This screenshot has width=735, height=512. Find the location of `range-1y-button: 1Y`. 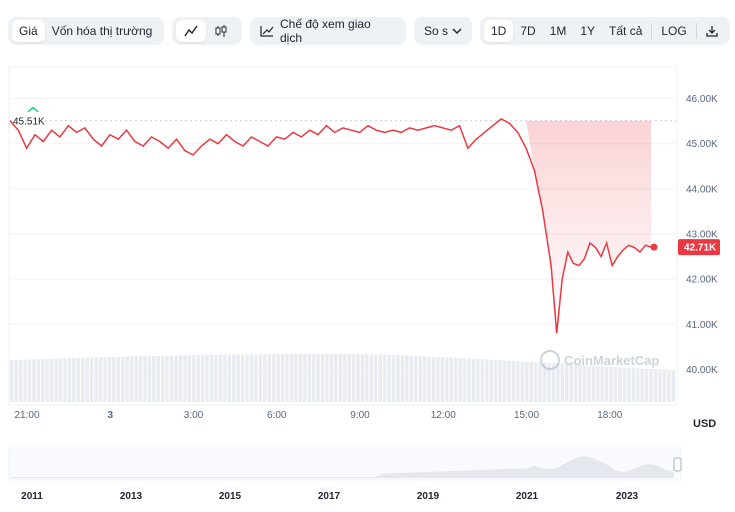

range-1y-button: 1Y is located at coordinates (588, 31).